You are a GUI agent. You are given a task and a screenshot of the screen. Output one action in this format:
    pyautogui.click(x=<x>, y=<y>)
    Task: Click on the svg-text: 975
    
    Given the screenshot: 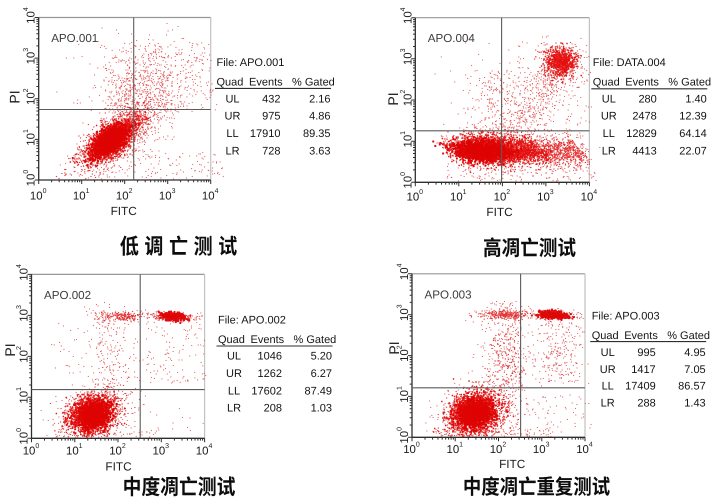 What is the action you would take?
    pyautogui.click(x=271, y=117)
    